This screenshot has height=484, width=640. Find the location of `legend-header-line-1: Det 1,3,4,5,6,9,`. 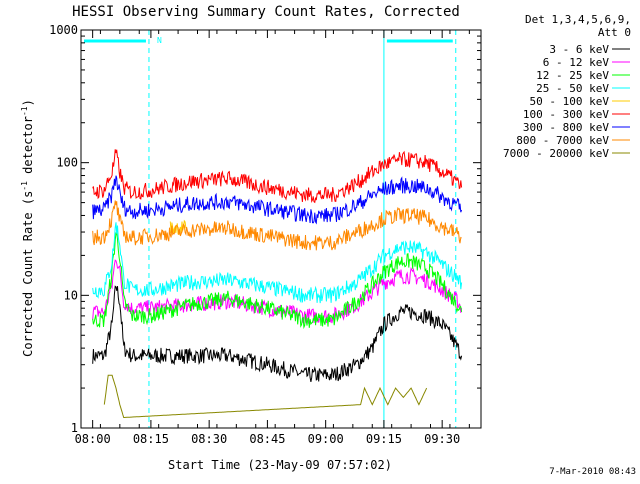

legend-header-line-1: Det 1,3,4,5,6,9, is located at coordinates (578, 19).